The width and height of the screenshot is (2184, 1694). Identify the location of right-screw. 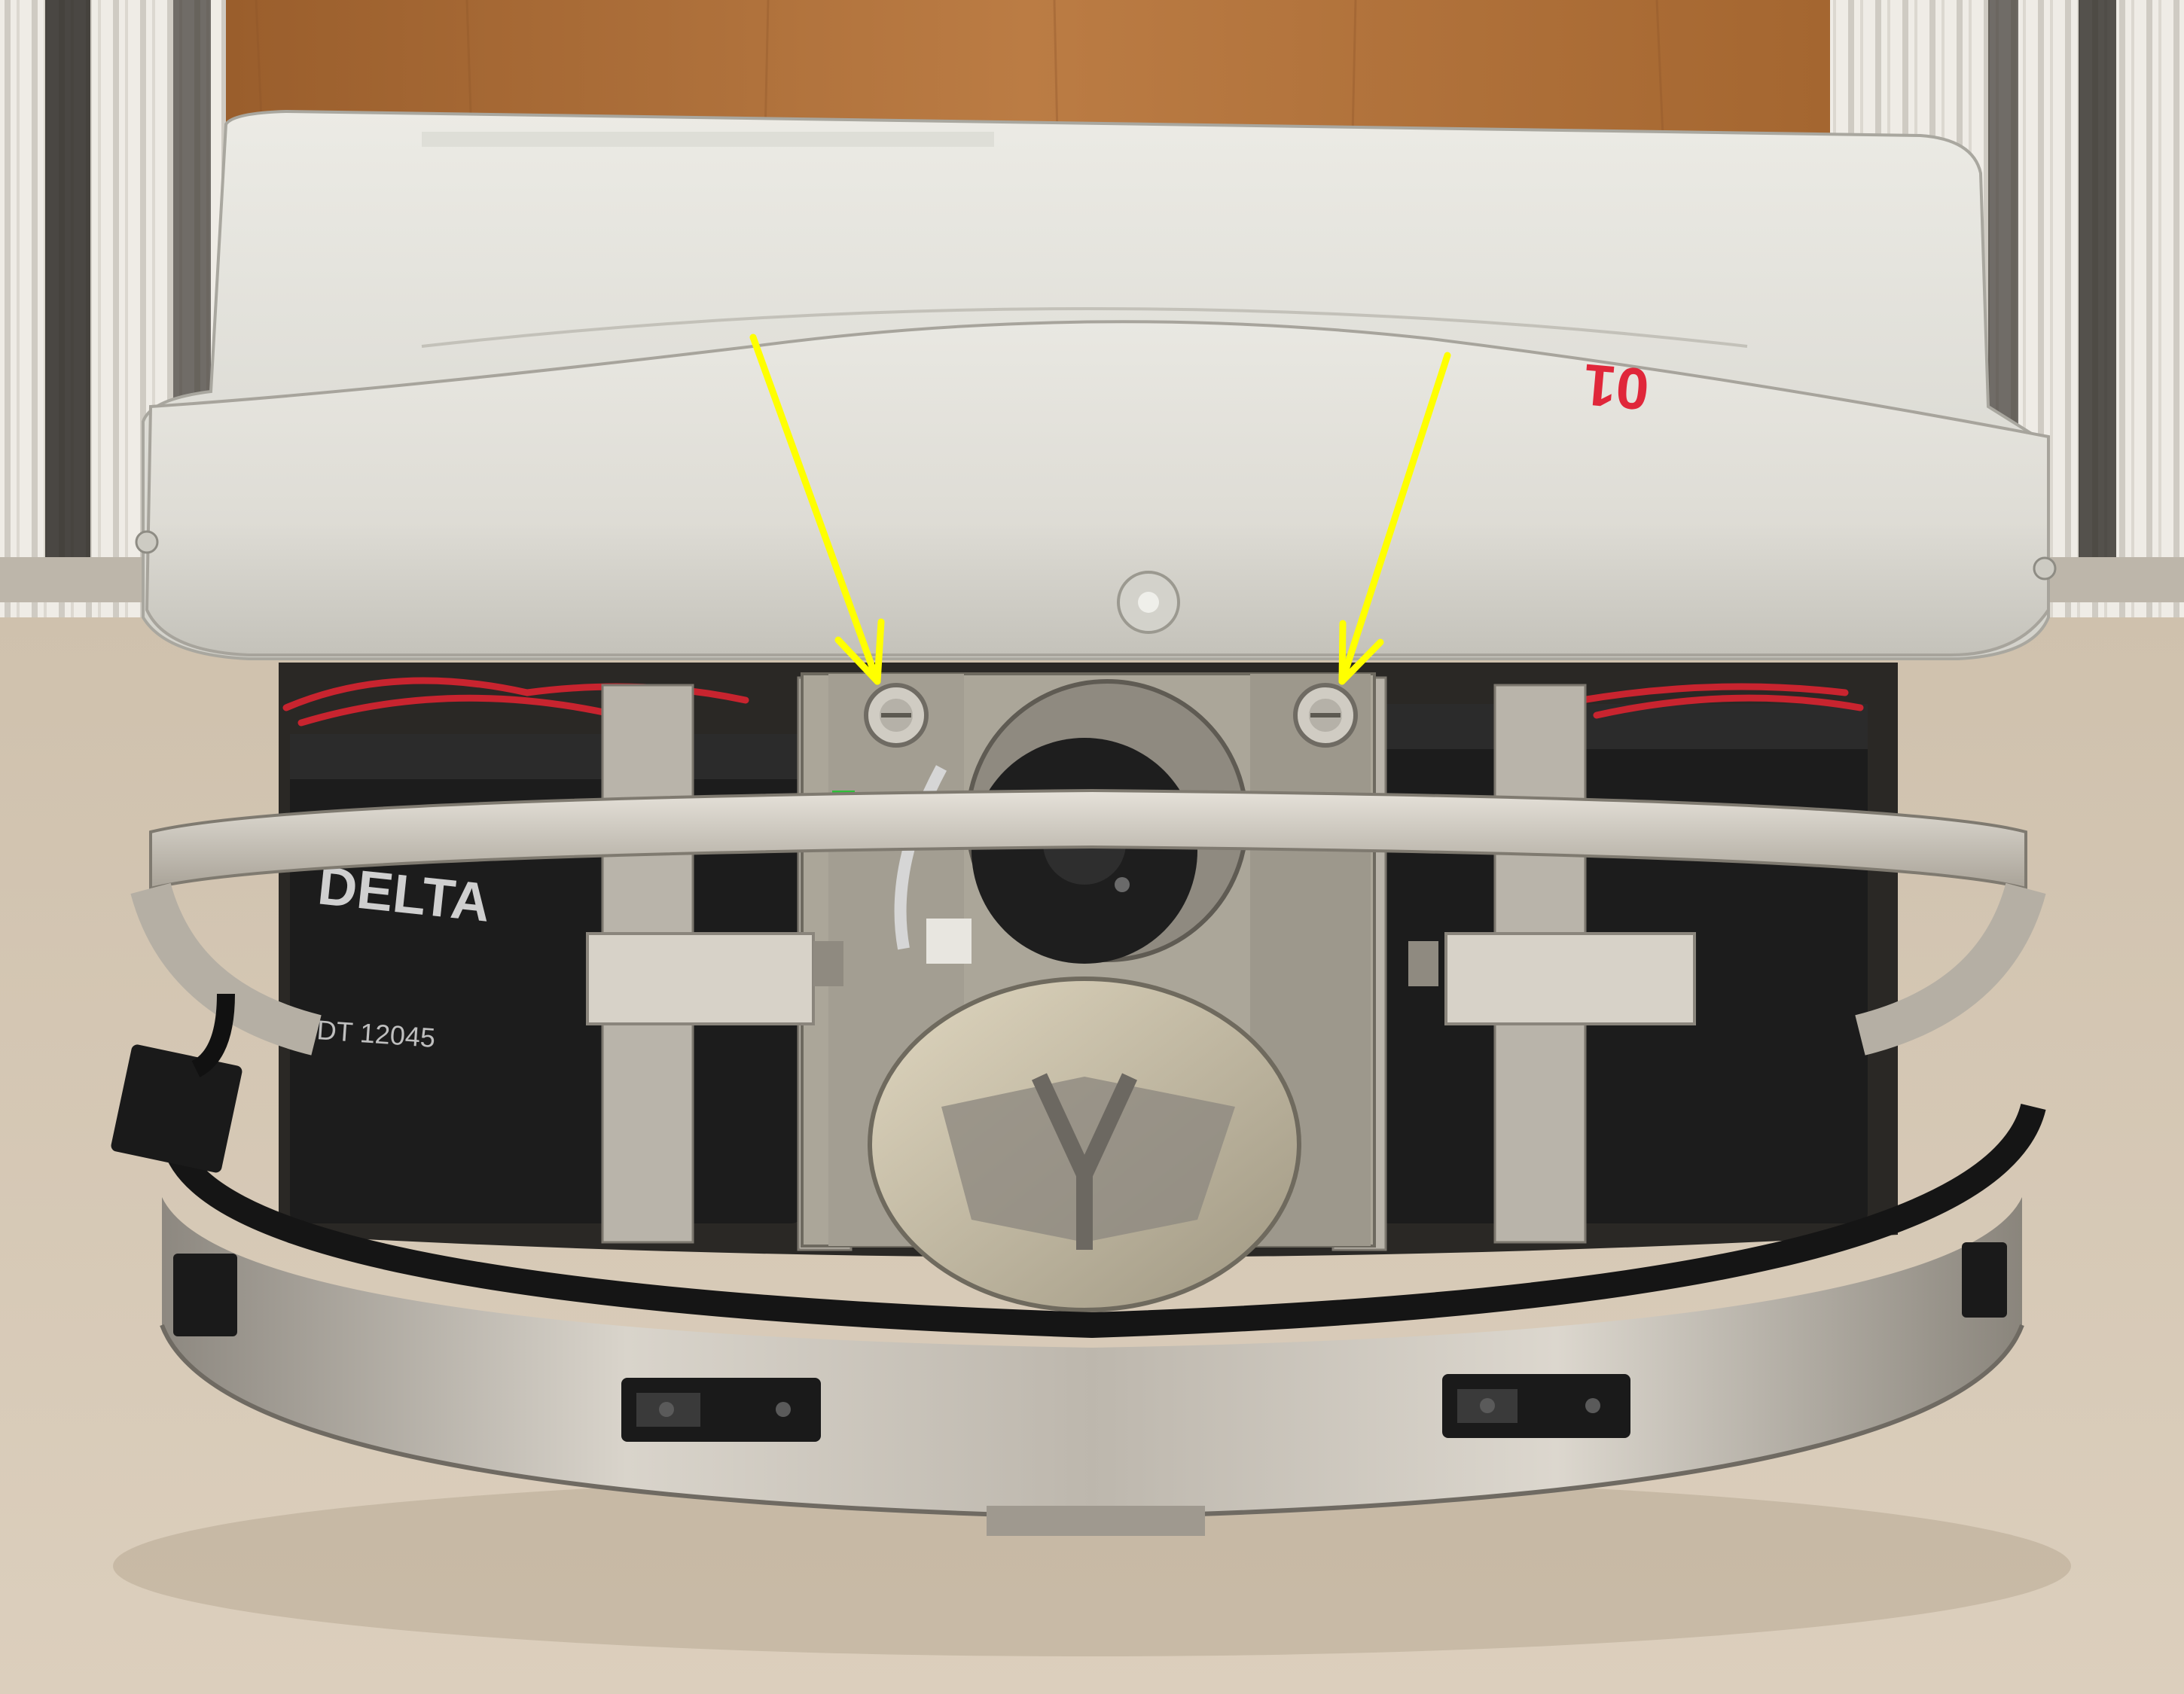
(1325, 716).